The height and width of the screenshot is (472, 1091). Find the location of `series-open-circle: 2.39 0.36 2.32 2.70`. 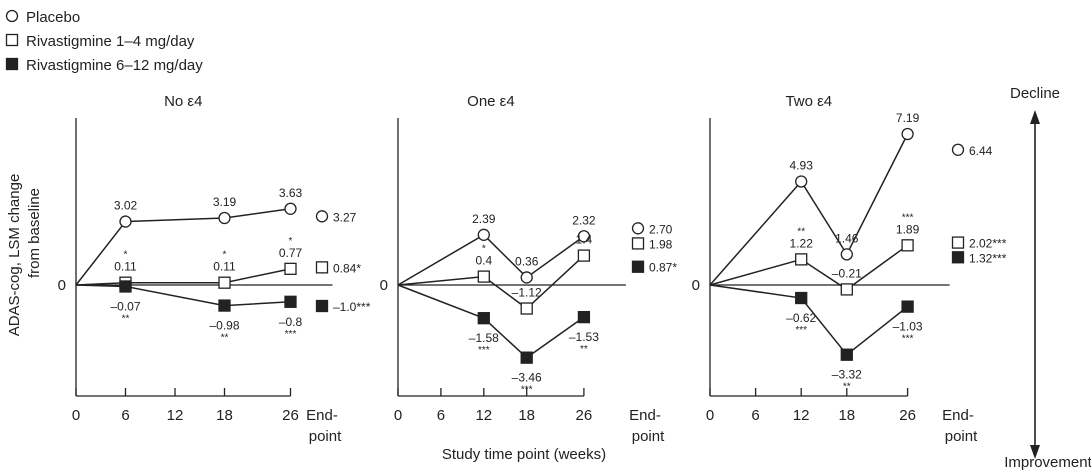

series-open-circle: 2.39 0.36 2.32 2.70 is located at coordinates (535, 249).